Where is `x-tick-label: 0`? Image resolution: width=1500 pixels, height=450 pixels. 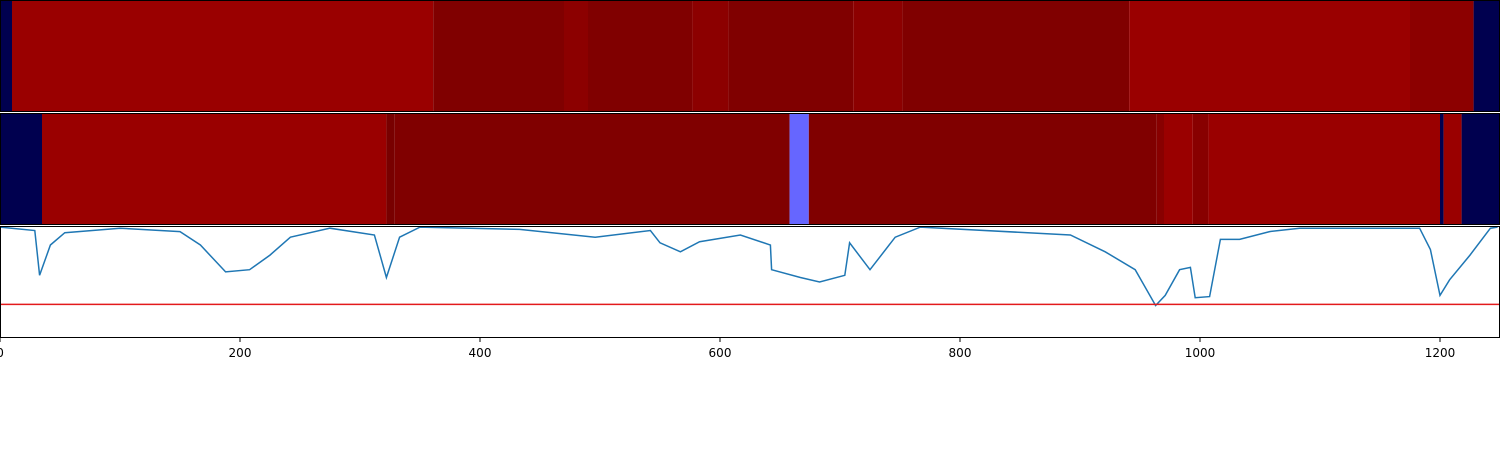 x-tick-label: 0 is located at coordinates (2, 353).